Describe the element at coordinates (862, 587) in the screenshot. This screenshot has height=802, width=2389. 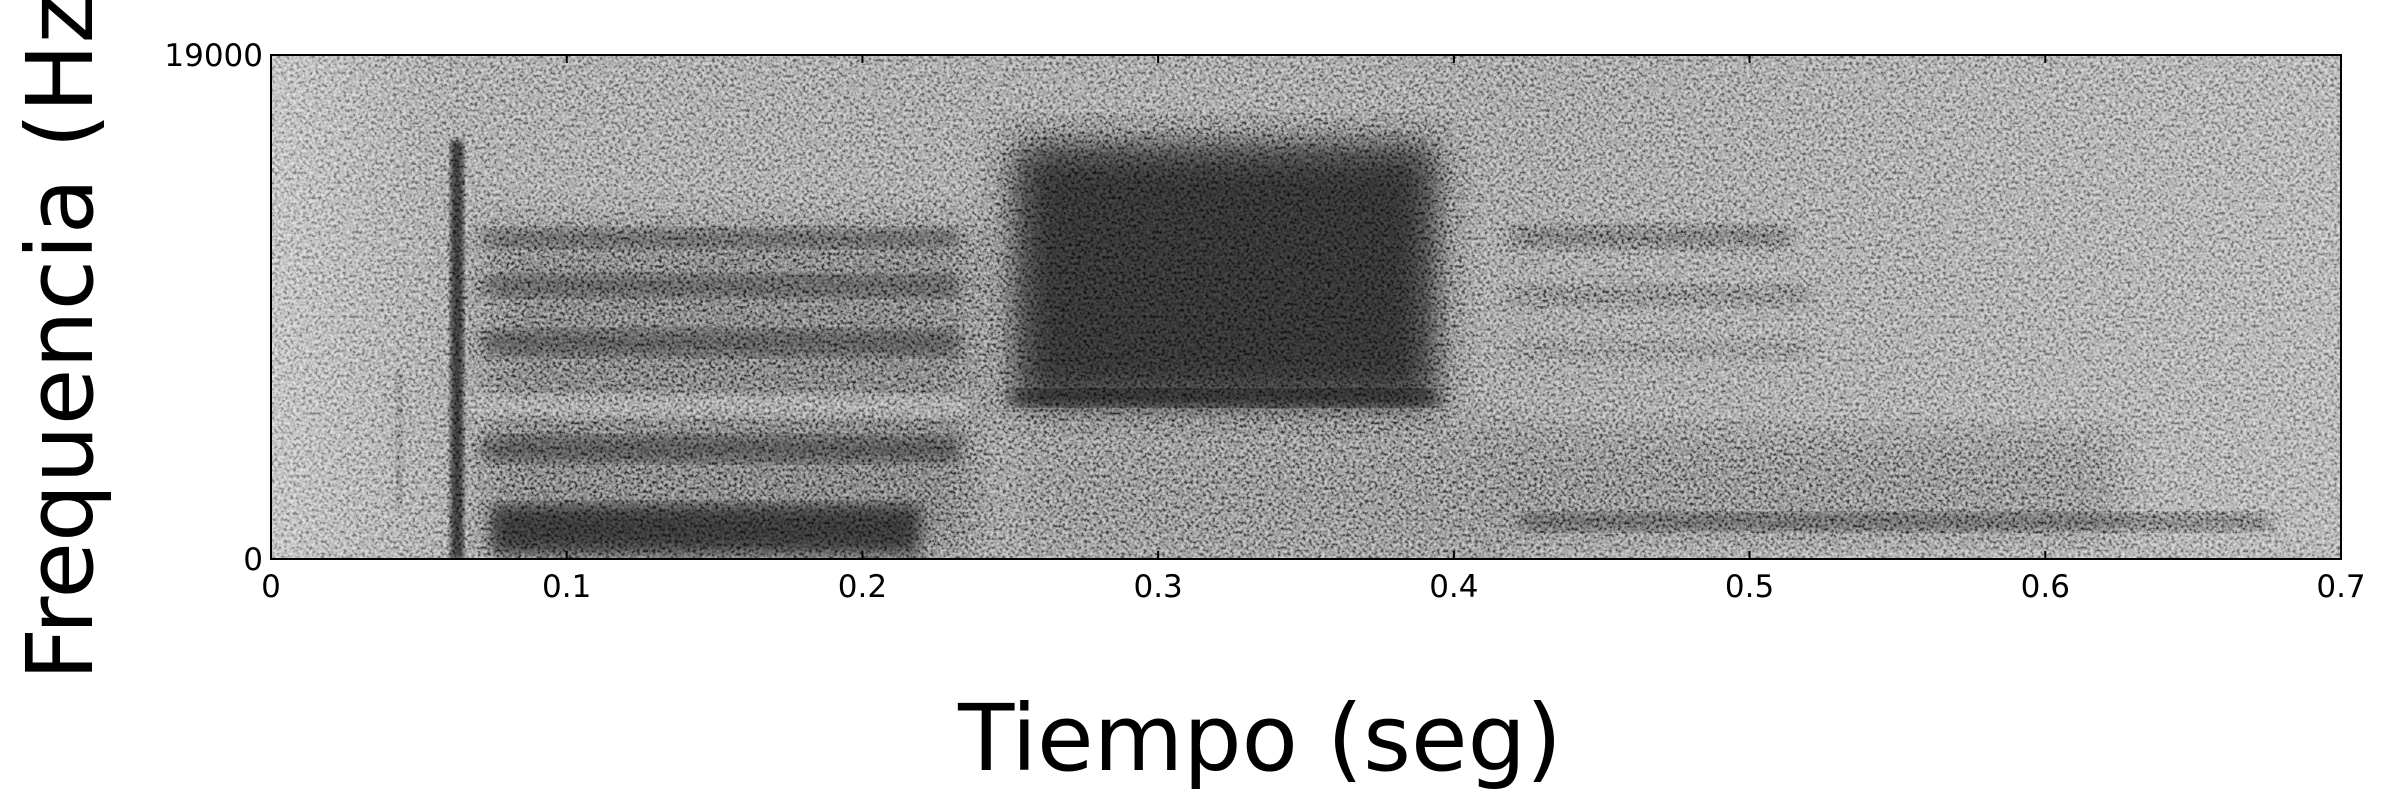
I see `x-tick-label: 0.2` at that location.